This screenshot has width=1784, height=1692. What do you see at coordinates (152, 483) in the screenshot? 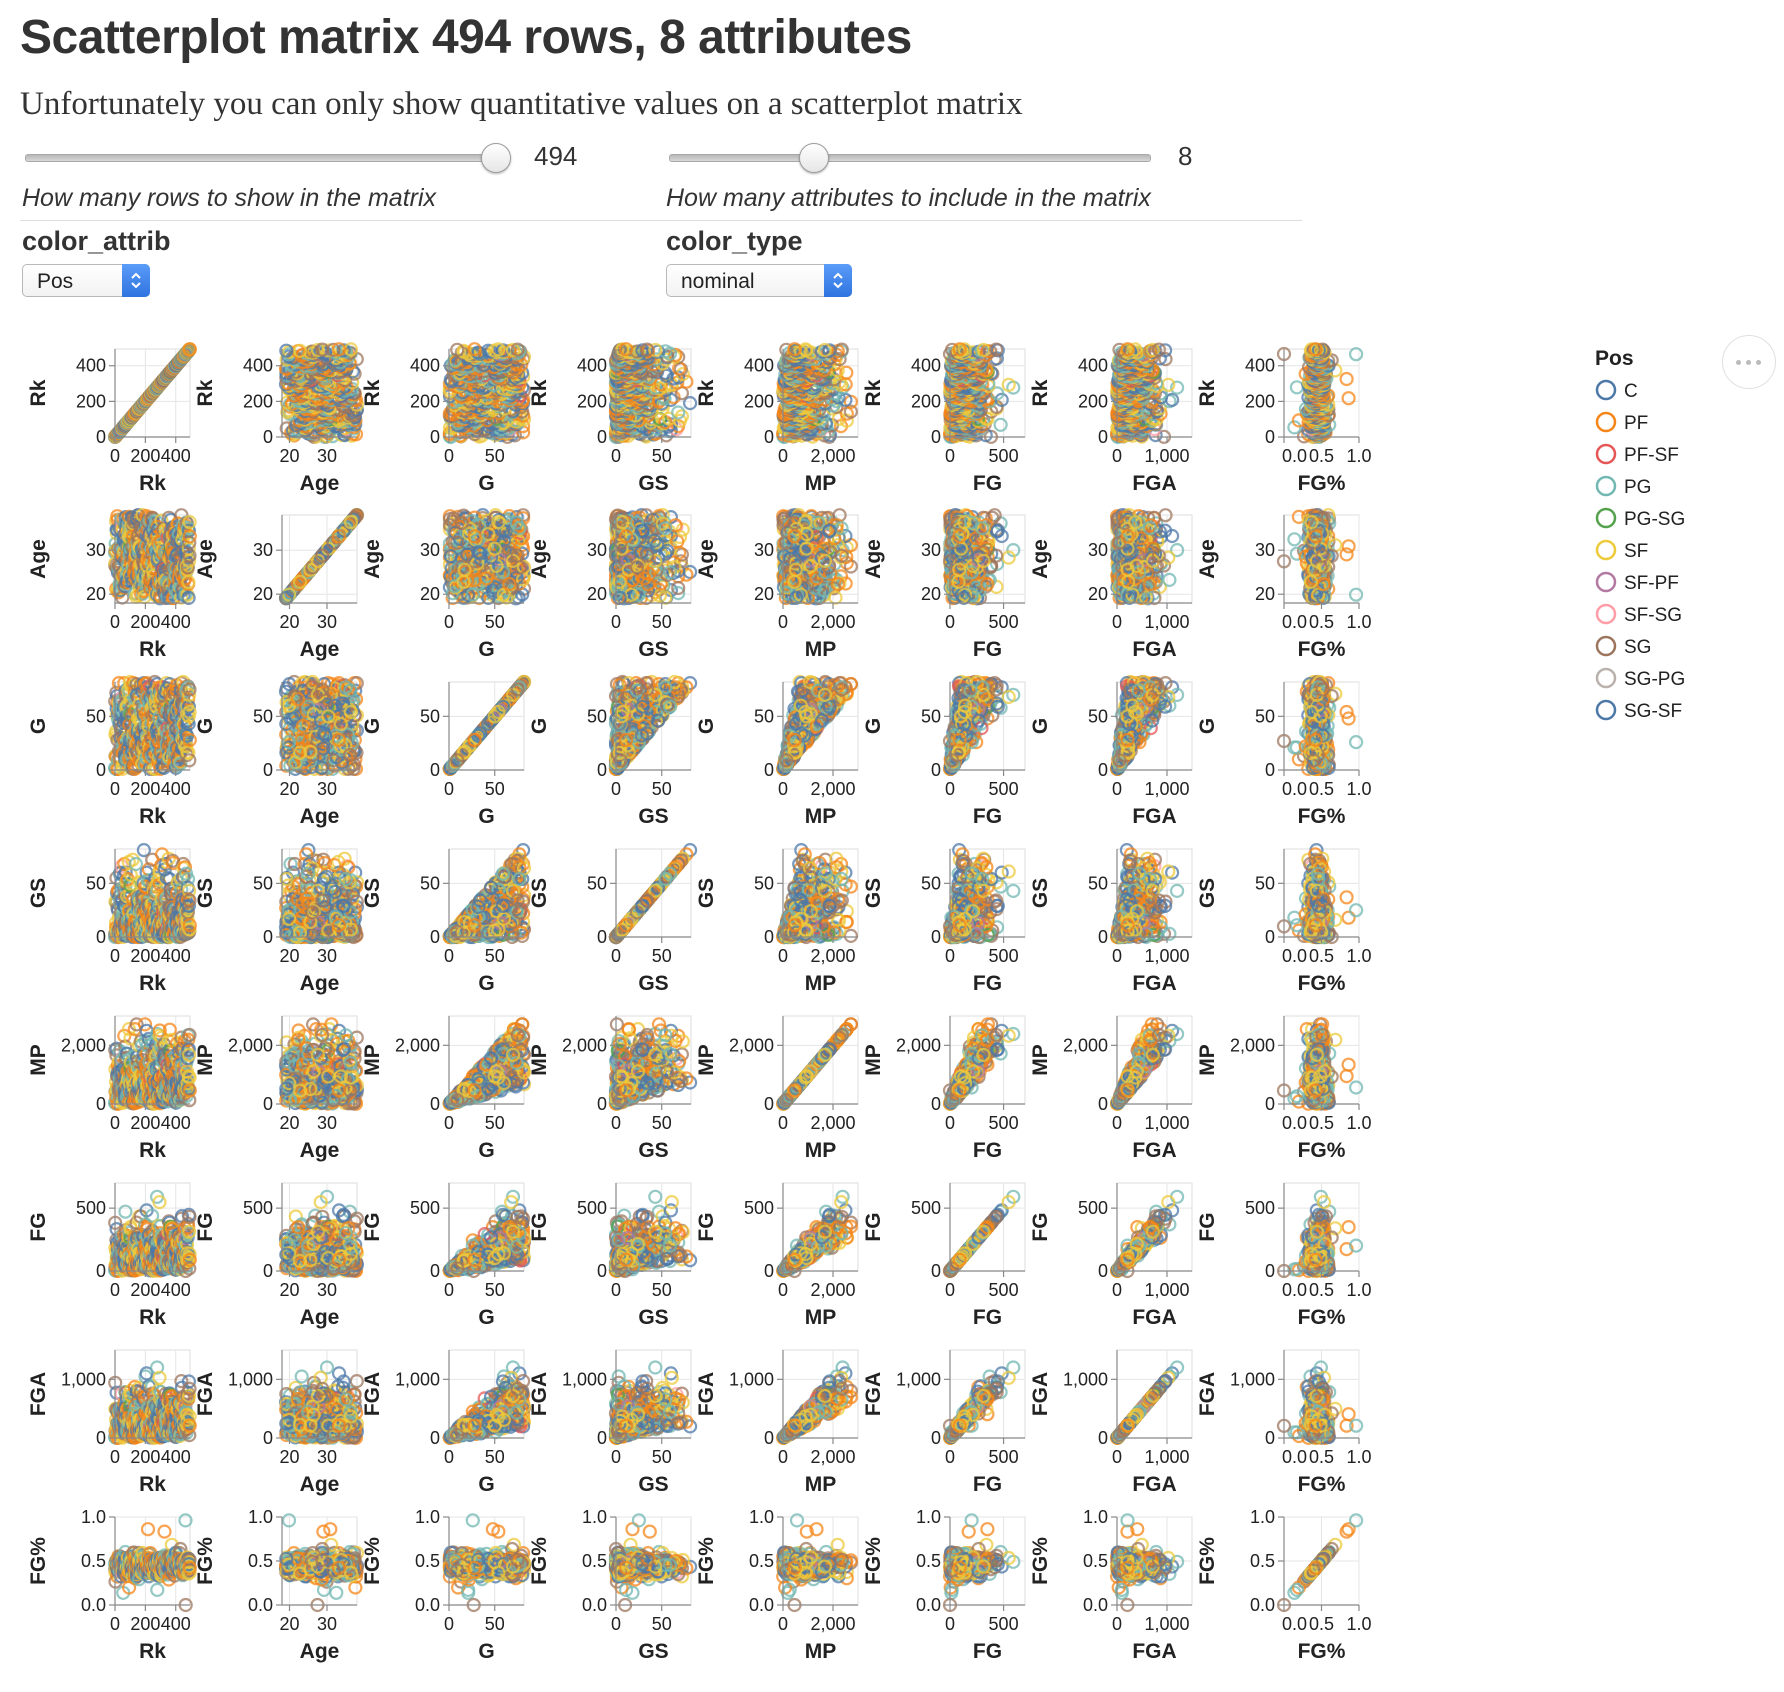
I see `x-axis-title: Rk` at bounding box center [152, 483].